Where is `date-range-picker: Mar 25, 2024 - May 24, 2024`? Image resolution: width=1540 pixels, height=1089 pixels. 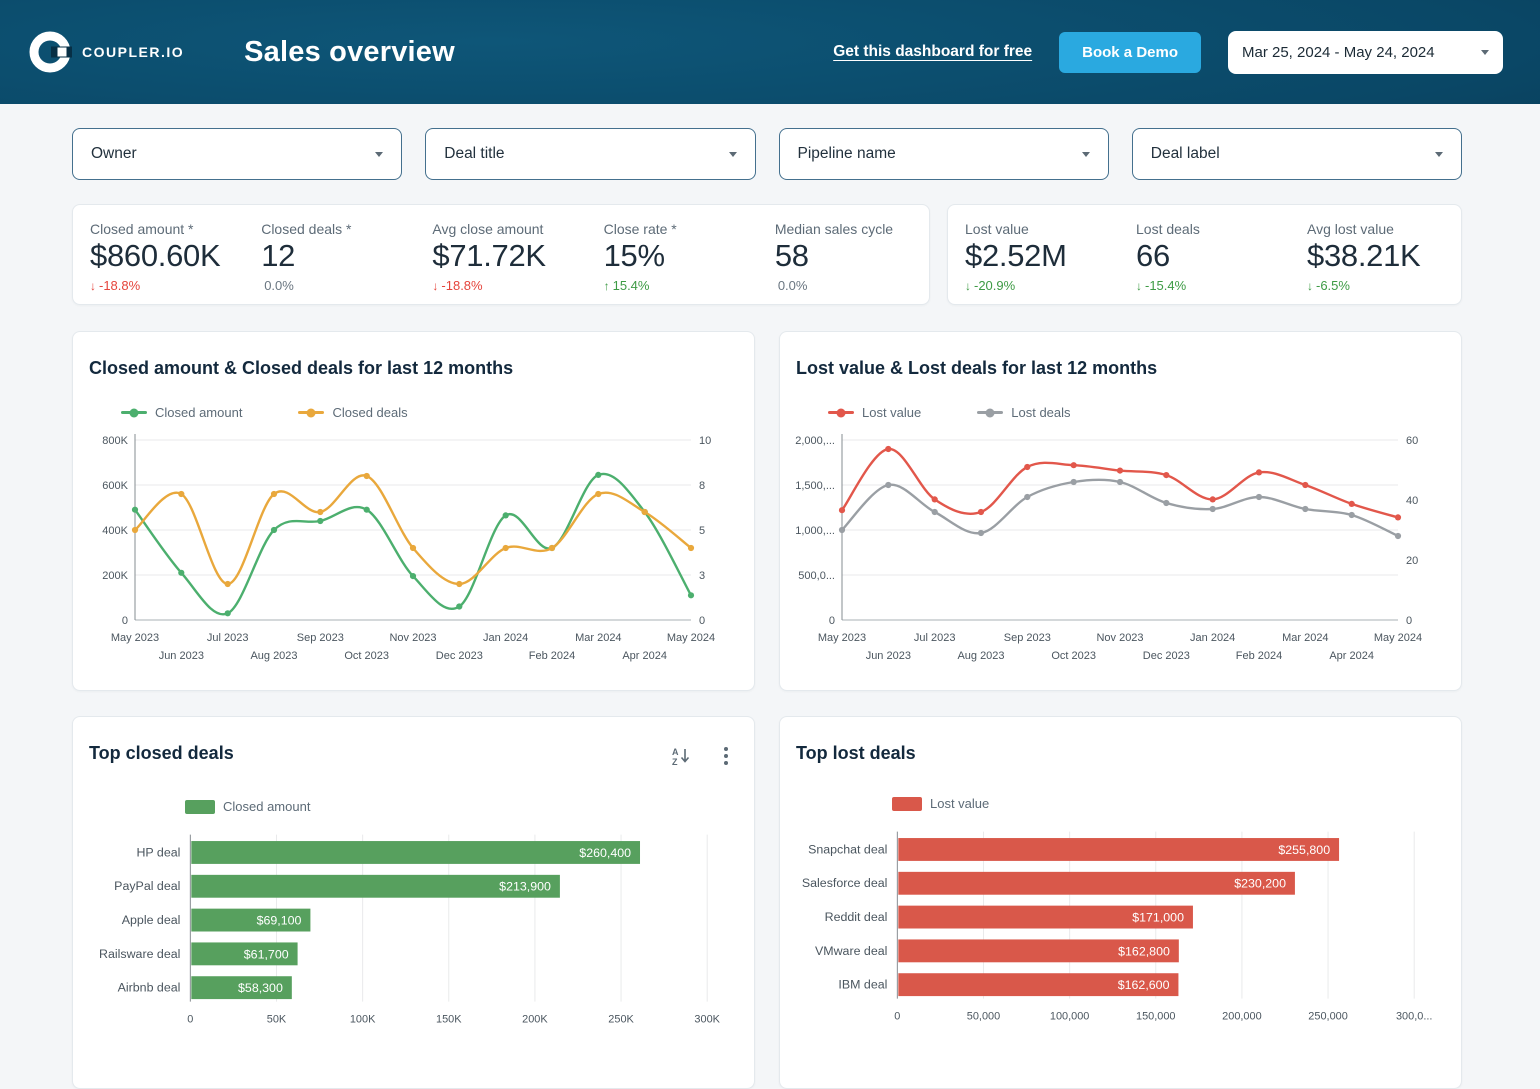 date-range-picker: Mar 25, 2024 - May 24, 2024 is located at coordinates (1365, 52).